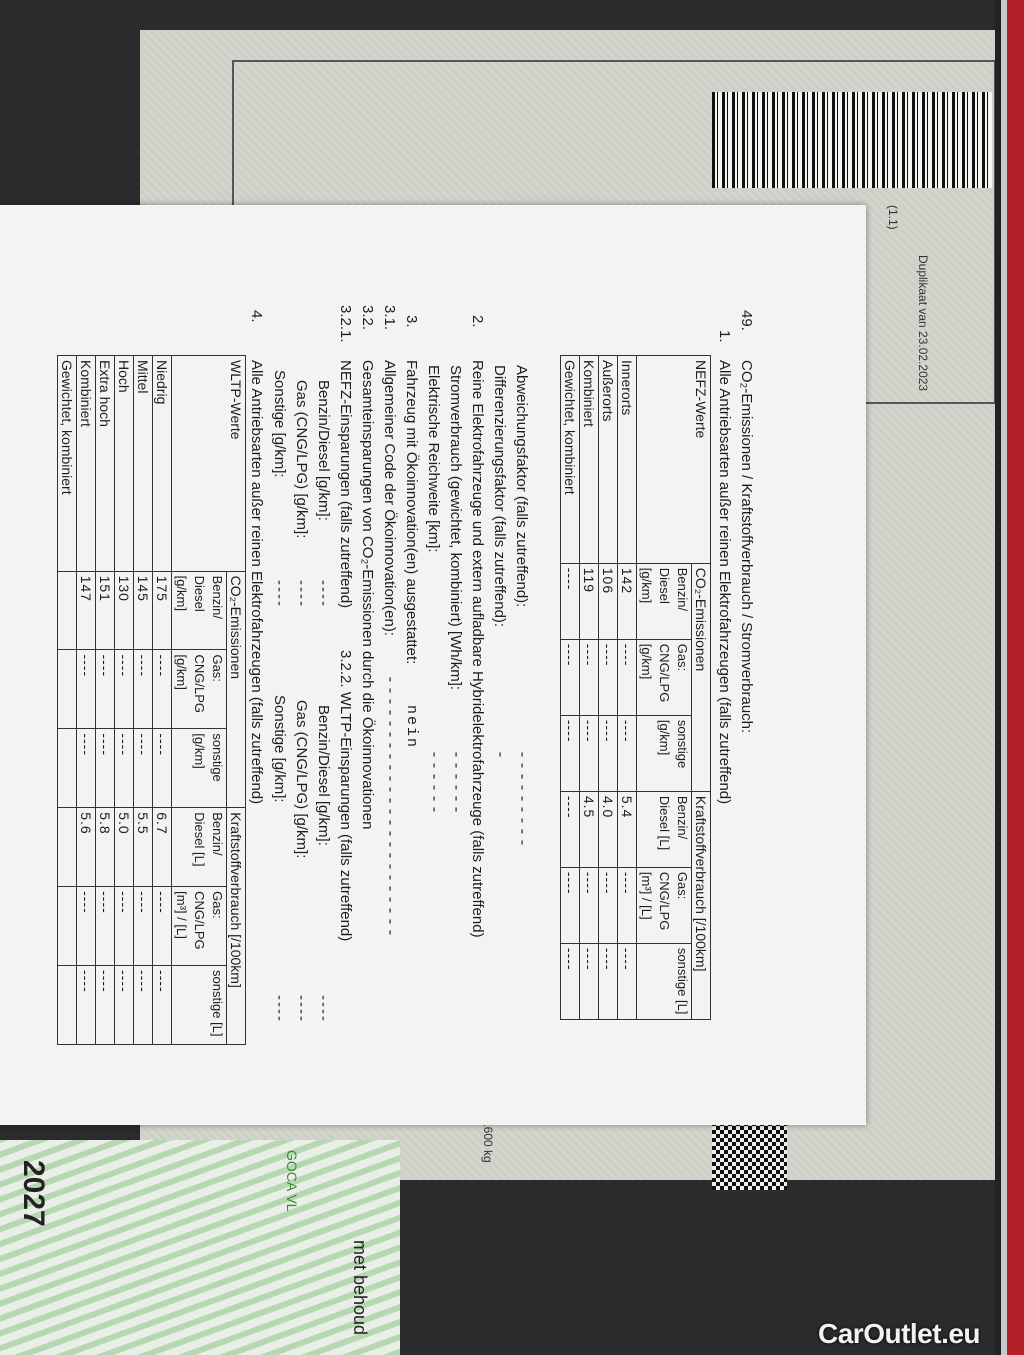  I want to click on line-label: Allgemeiner Code der Ökoinnovation(en):, so click(389, 498).